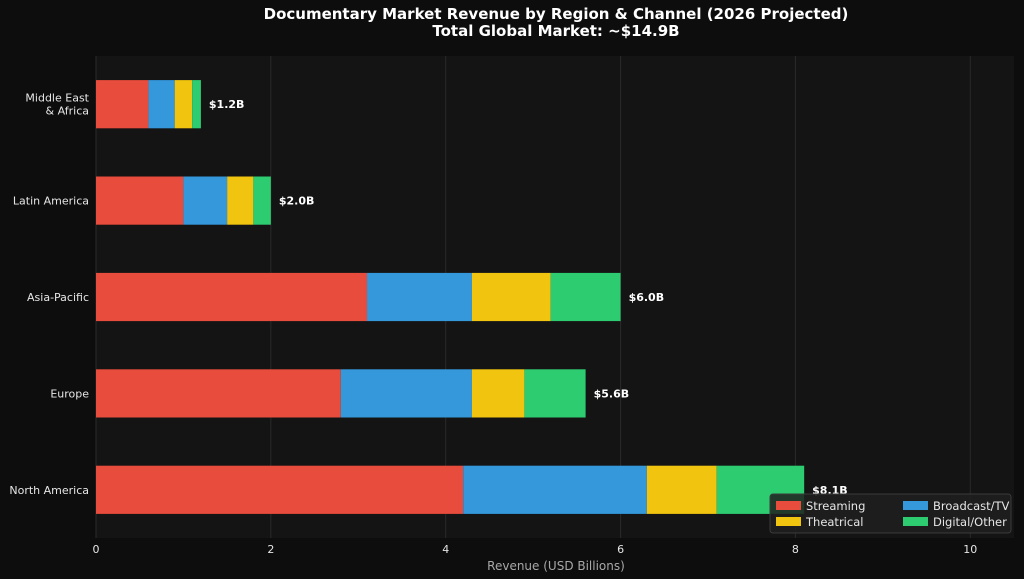  What do you see at coordinates (612, 393) in the screenshot?
I see `total-label: $5.6B` at bounding box center [612, 393].